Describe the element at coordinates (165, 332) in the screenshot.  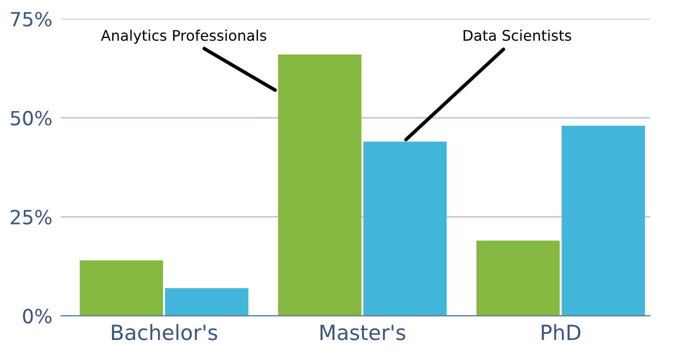
I see `x-tick-label: Bachelor's` at that location.